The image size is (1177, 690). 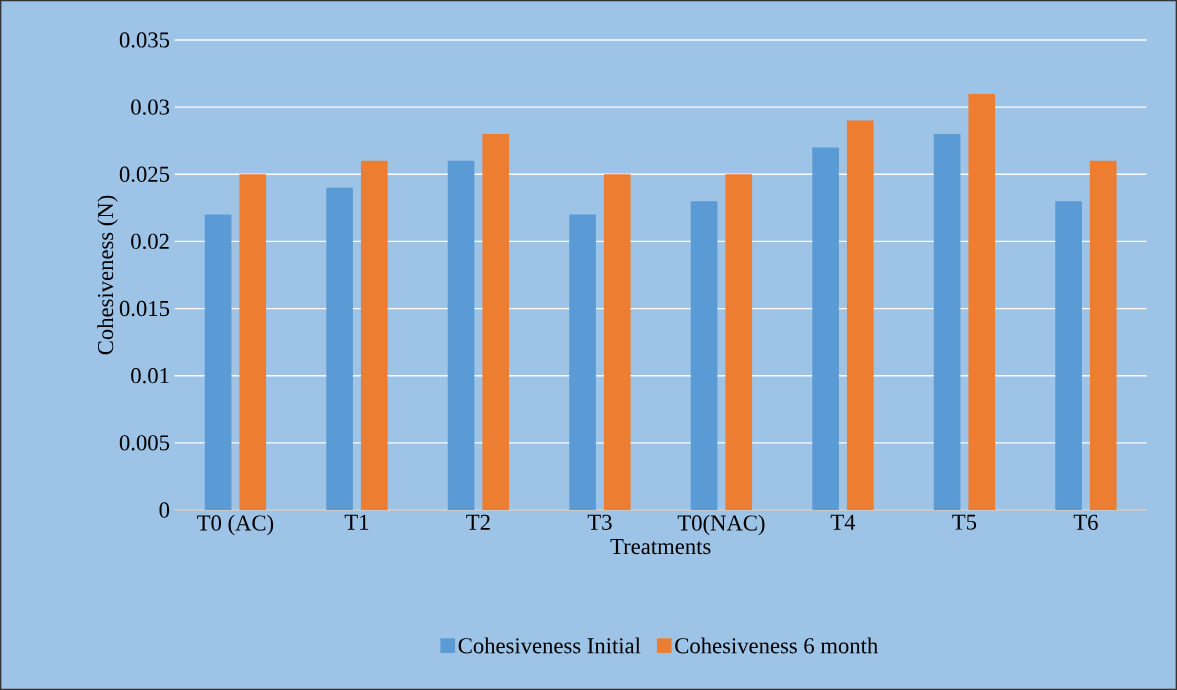 I want to click on x-axis-title: Treatments, so click(x=660, y=547).